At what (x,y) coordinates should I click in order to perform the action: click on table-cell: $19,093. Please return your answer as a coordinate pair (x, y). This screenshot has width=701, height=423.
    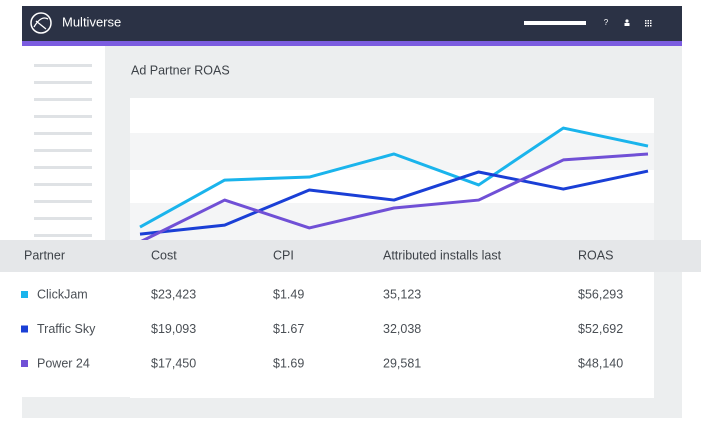
    Looking at the image, I should click on (173, 329).